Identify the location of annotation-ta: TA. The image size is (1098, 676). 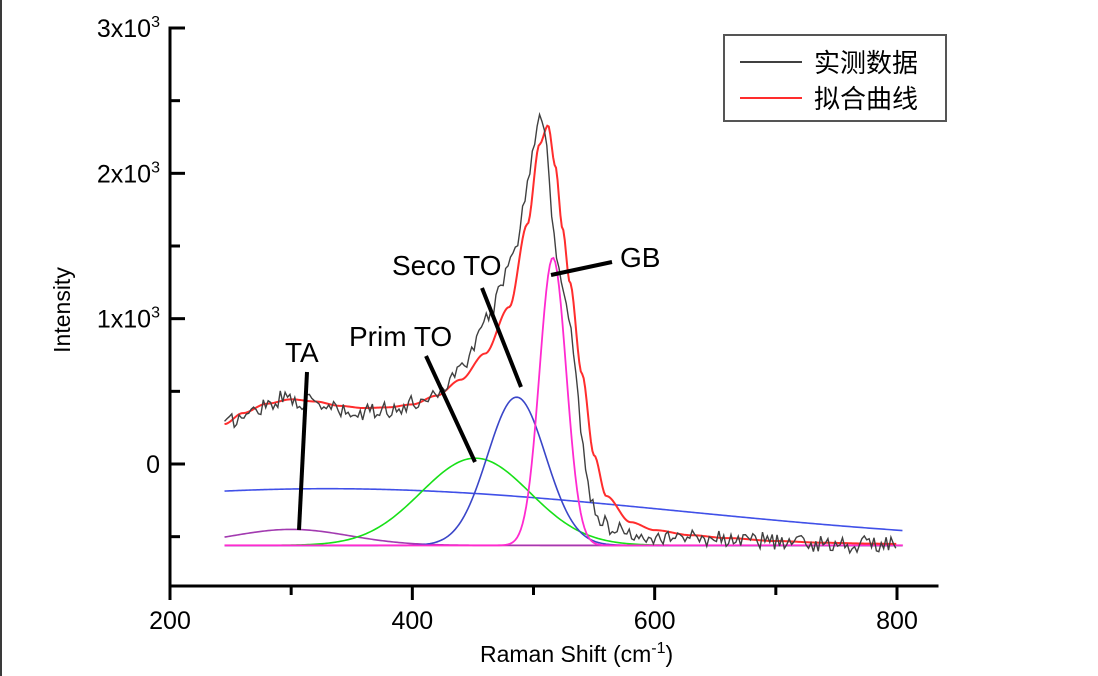
(302, 434).